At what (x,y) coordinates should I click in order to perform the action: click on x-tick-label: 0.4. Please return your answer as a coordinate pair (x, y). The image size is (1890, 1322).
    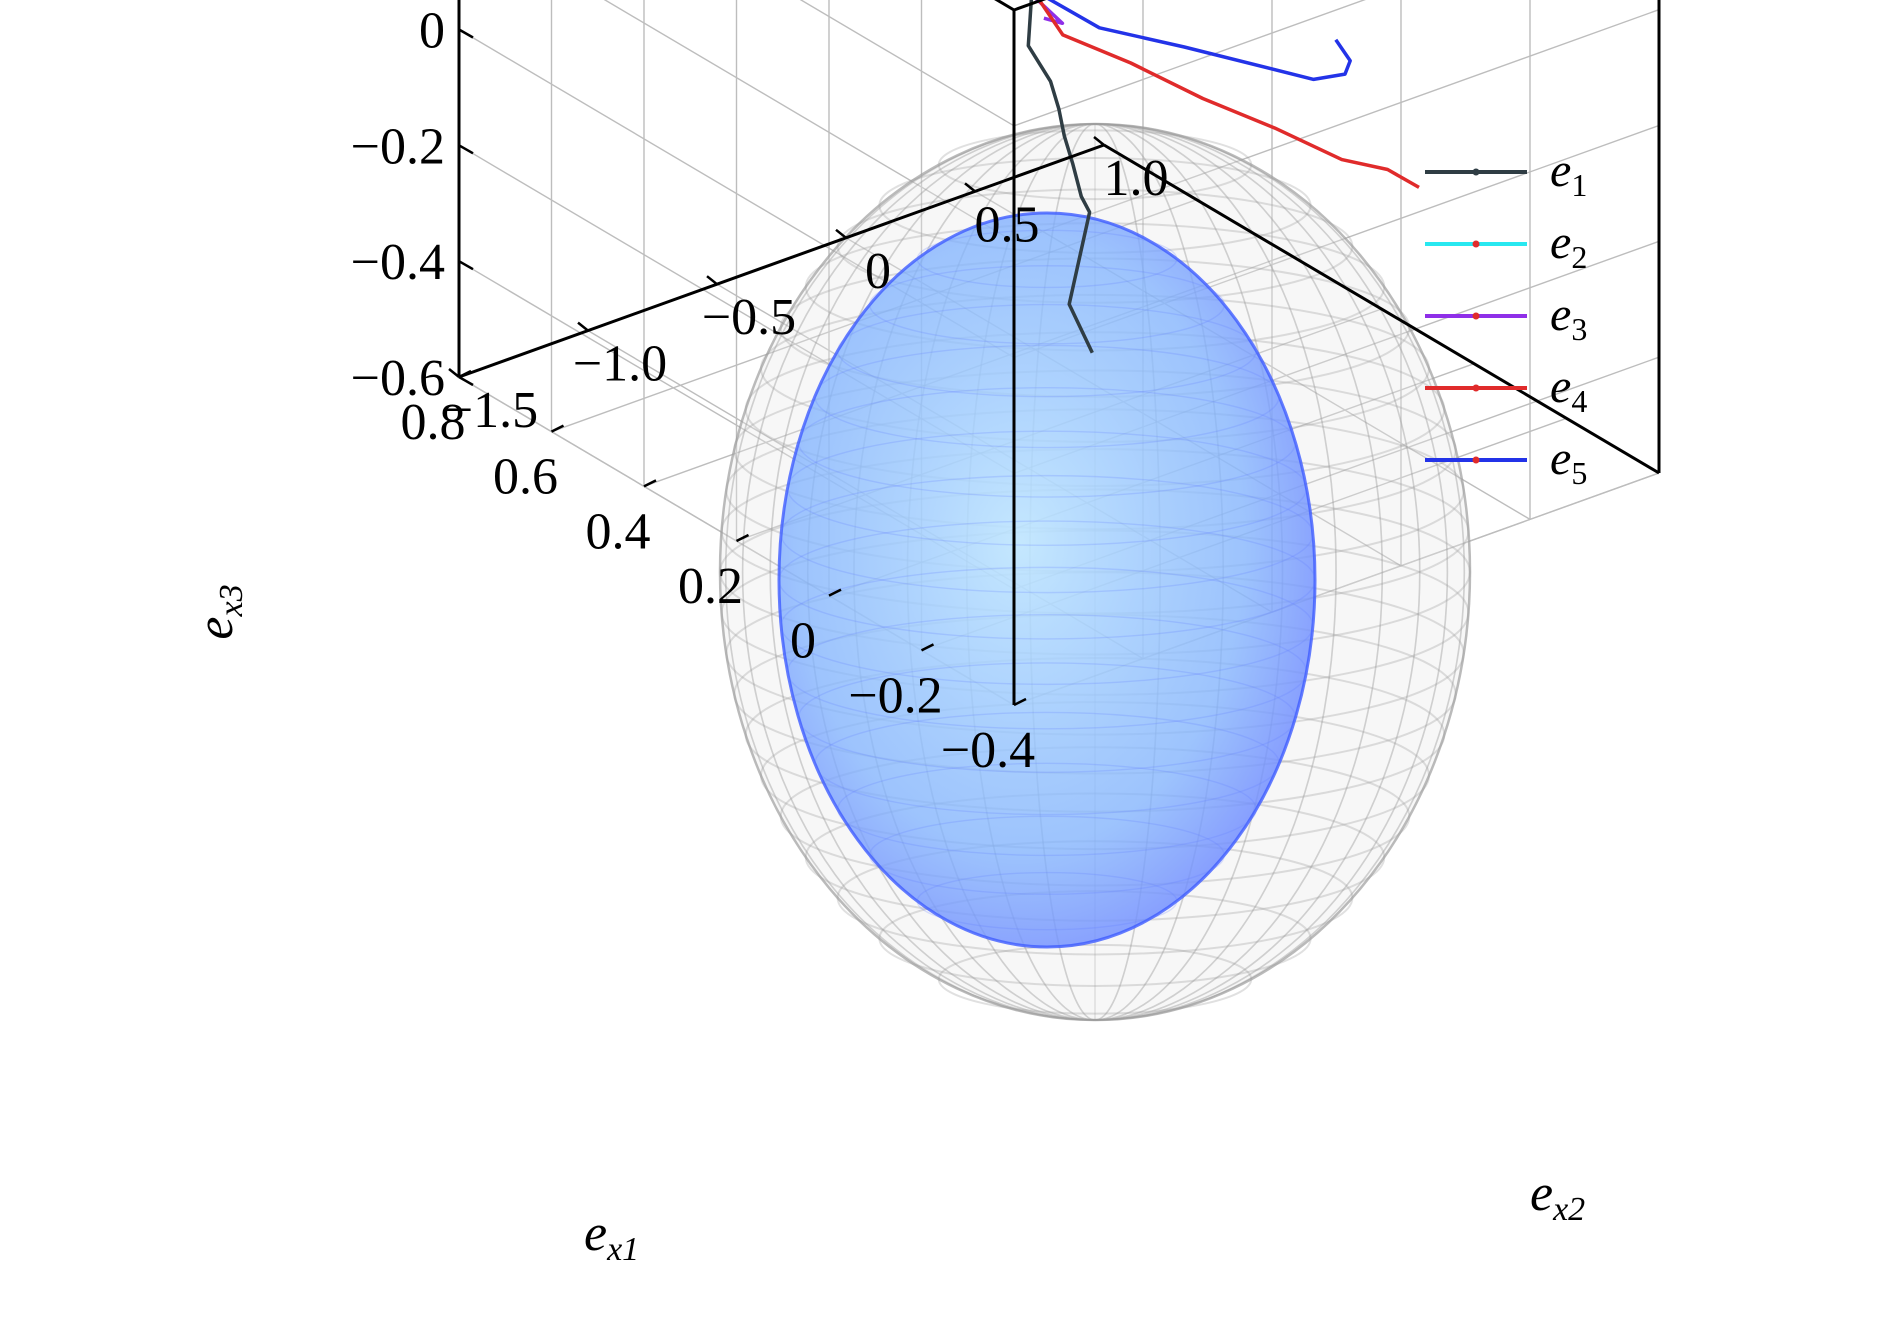
    Looking at the image, I should click on (618, 531).